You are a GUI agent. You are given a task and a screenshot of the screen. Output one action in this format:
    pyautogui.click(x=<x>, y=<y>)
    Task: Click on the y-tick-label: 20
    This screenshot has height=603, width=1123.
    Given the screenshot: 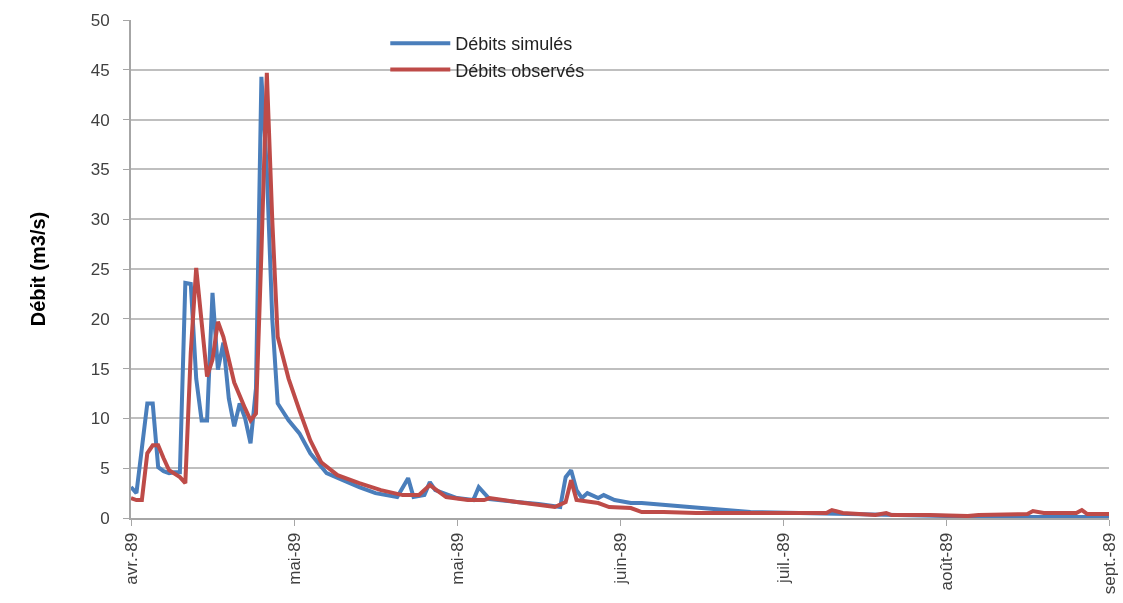 What is the action you would take?
    pyautogui.click(x=100, y=319)
    